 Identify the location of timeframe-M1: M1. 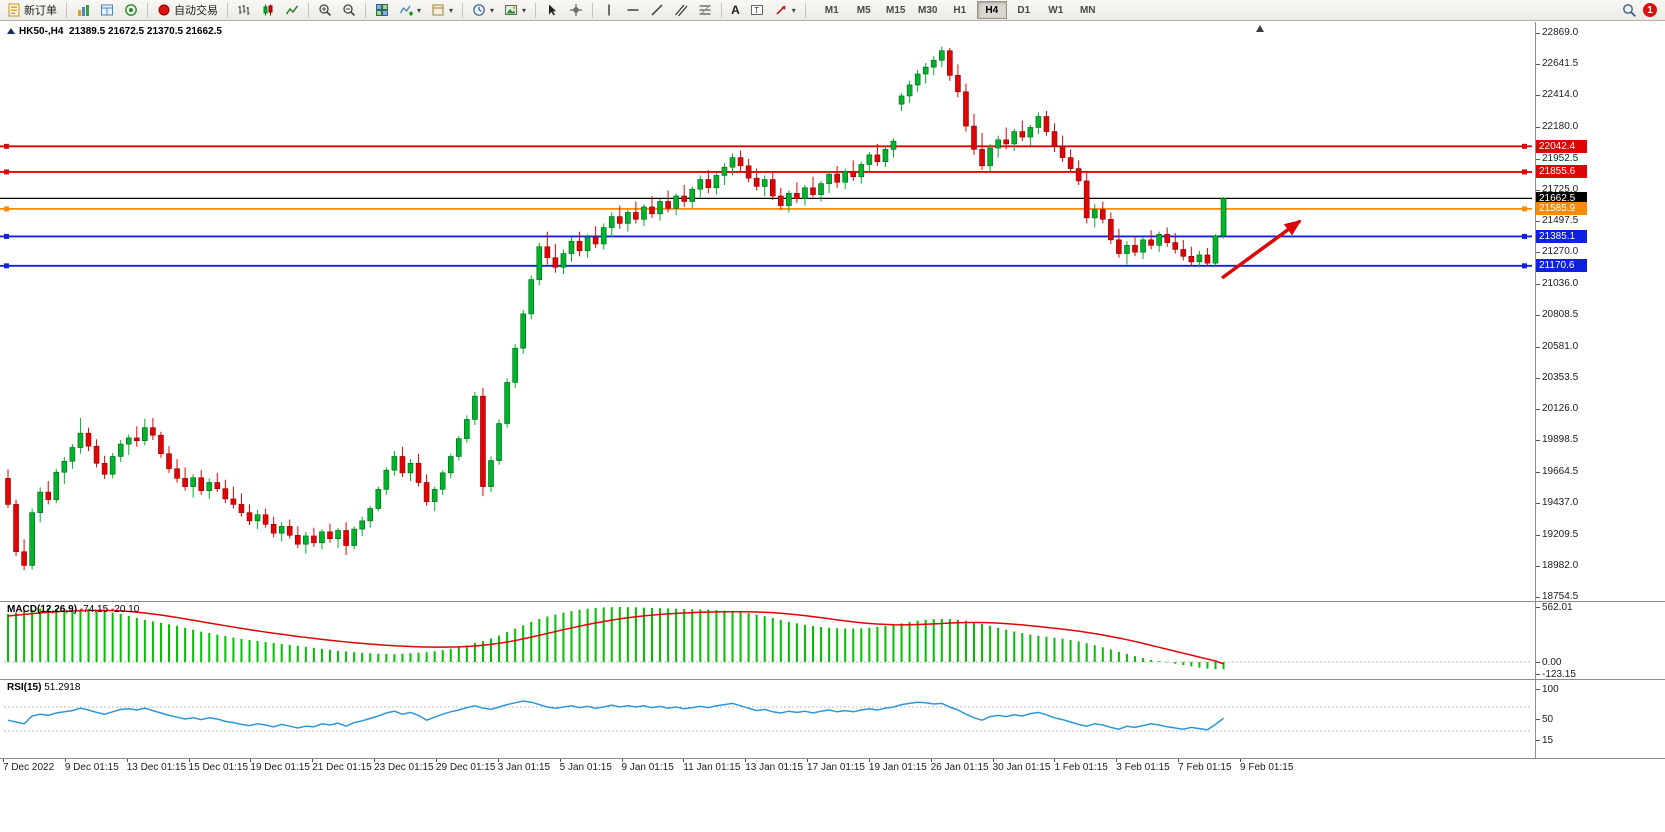
(831, 10).